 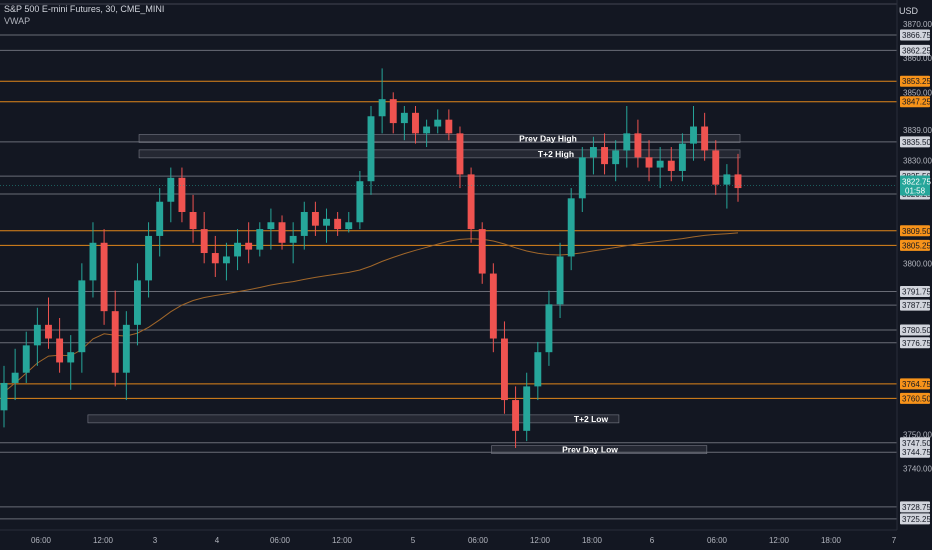 I want to click on level-price-label: 3853.25, so click(x=916, y=81).